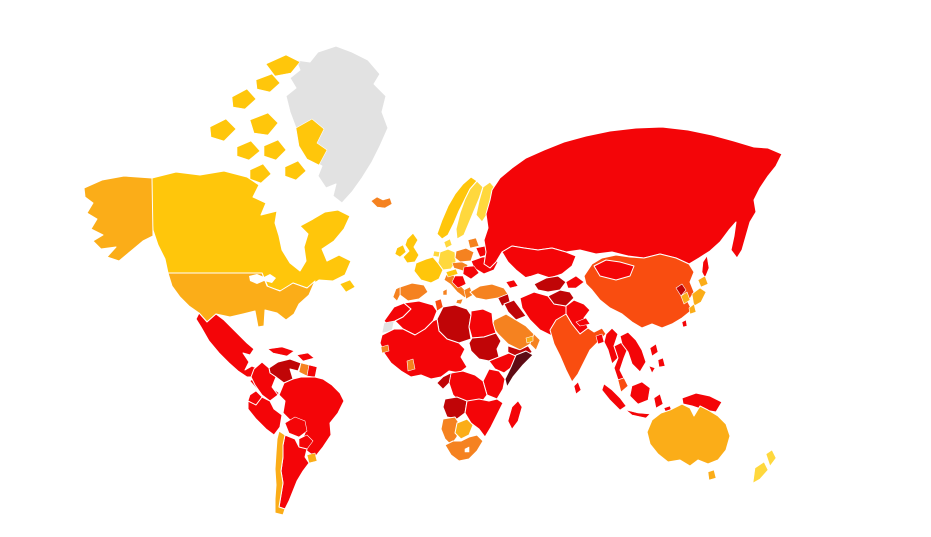  I want to click on region-kyrgyzstan-tajikistan, so click(575, 282).